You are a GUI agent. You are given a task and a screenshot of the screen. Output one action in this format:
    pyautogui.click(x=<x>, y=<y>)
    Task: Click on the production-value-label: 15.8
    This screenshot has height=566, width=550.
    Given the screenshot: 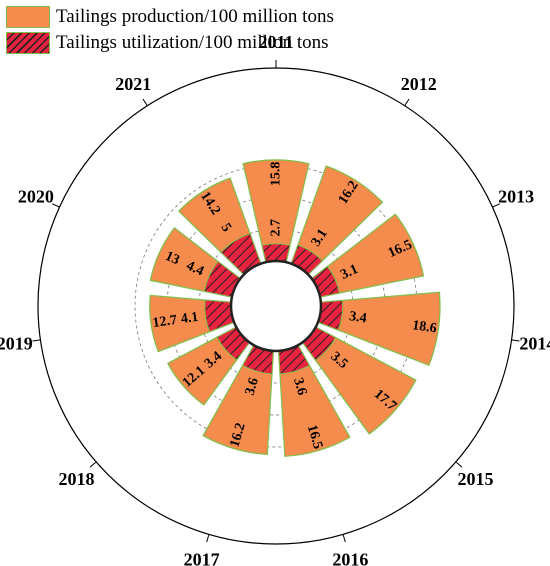 What is the action you would take?
    pyautogui.click(x=276, y=174)
    